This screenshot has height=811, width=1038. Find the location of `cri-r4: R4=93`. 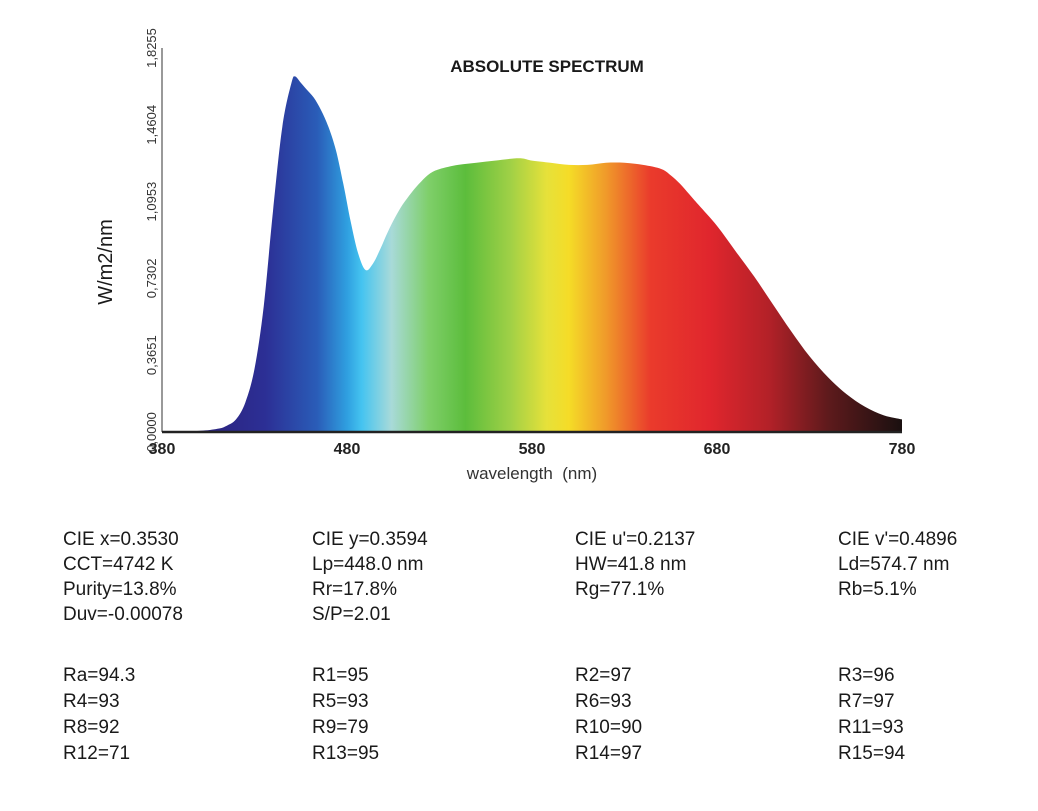

cri-r4: R4=93 is located at coordinates (91, 701).